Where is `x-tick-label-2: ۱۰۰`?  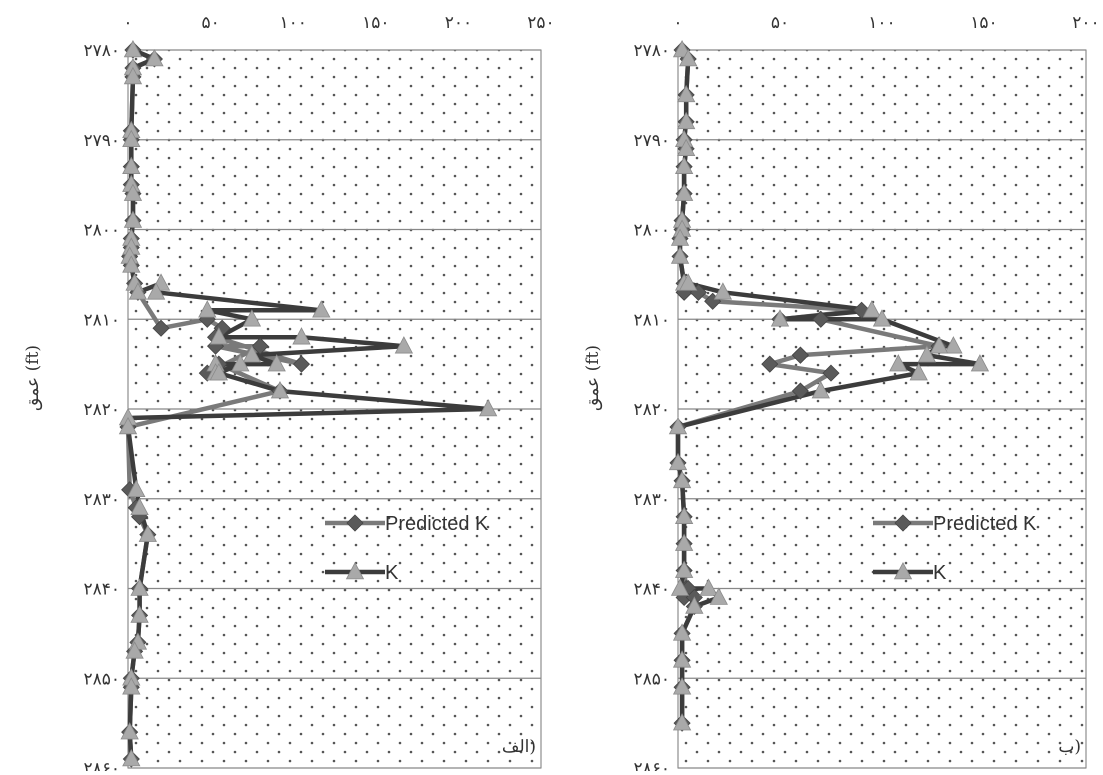
x-tick-label-2: ۱۰۰ is located at coordinates (881, 23).